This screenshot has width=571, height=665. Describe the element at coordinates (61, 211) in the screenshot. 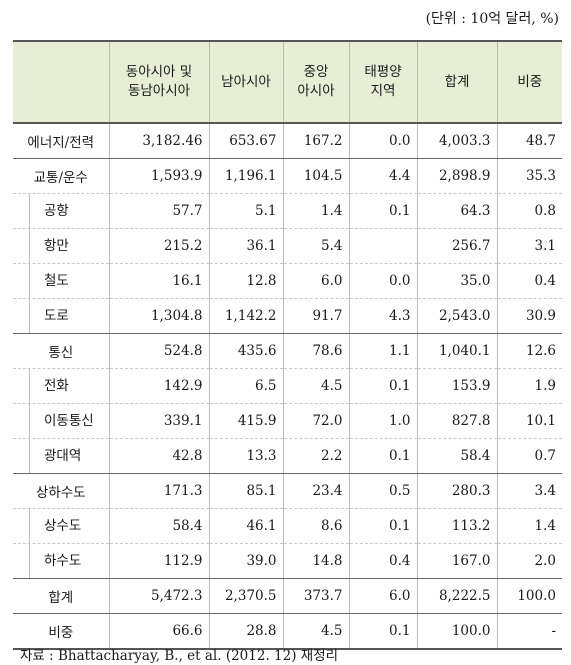

I see `row-label: 공항` at that location.